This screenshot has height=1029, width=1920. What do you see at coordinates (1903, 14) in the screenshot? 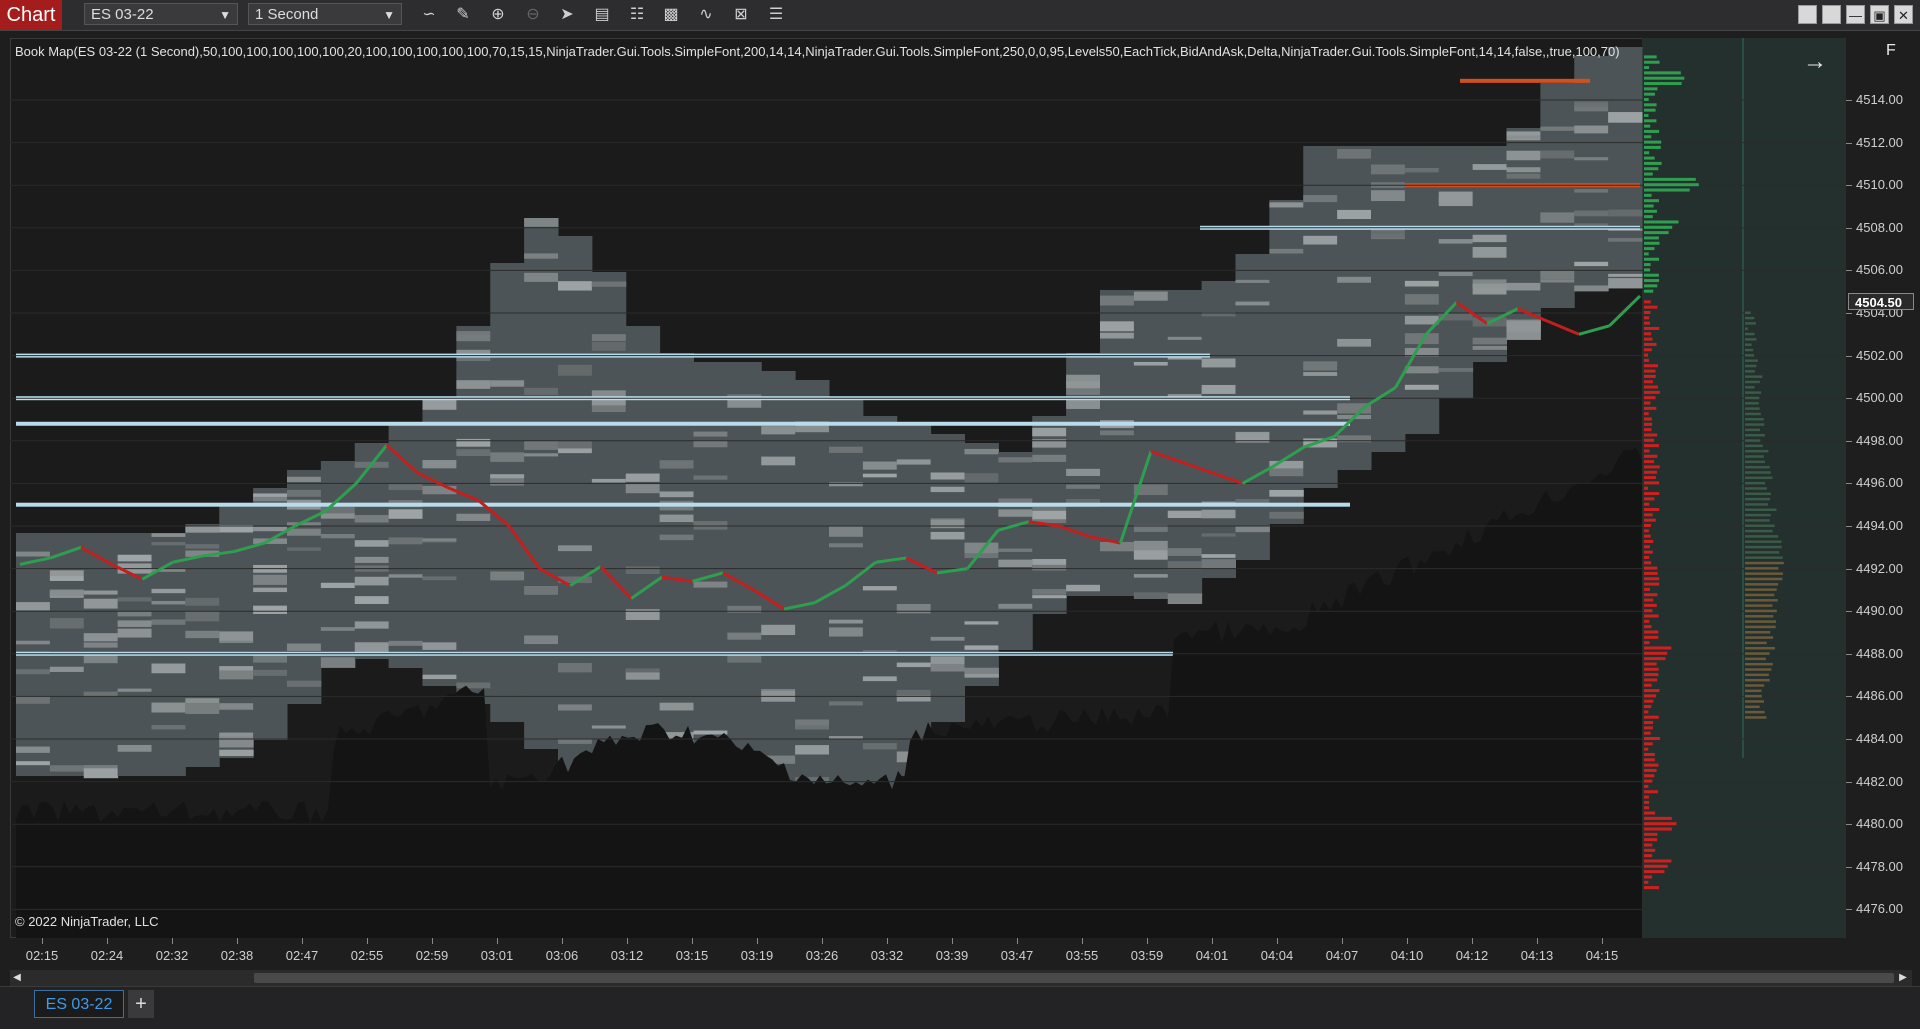
I see `close-icon: ✕` at bounding box center [1903, 14].